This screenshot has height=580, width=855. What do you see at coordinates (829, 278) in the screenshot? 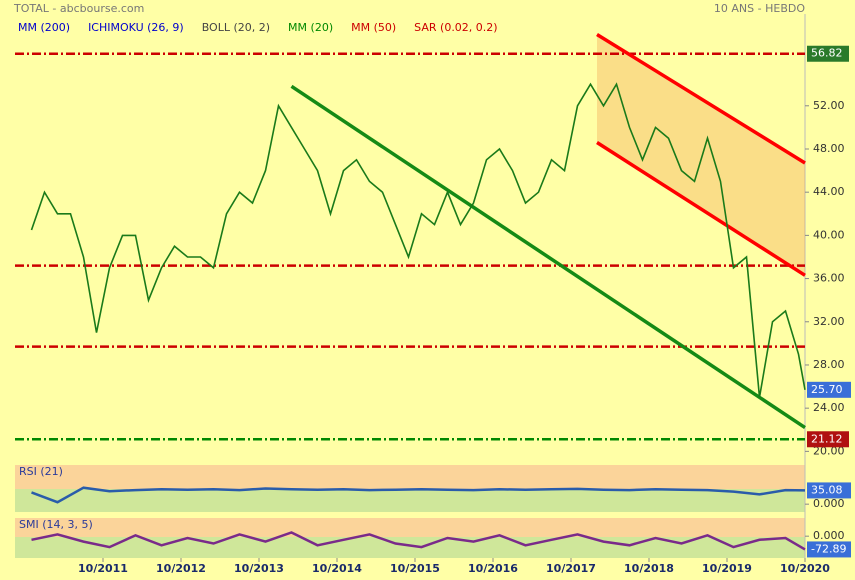
I see `y-tick-label: 36.00` at bounding box center [829, 278].